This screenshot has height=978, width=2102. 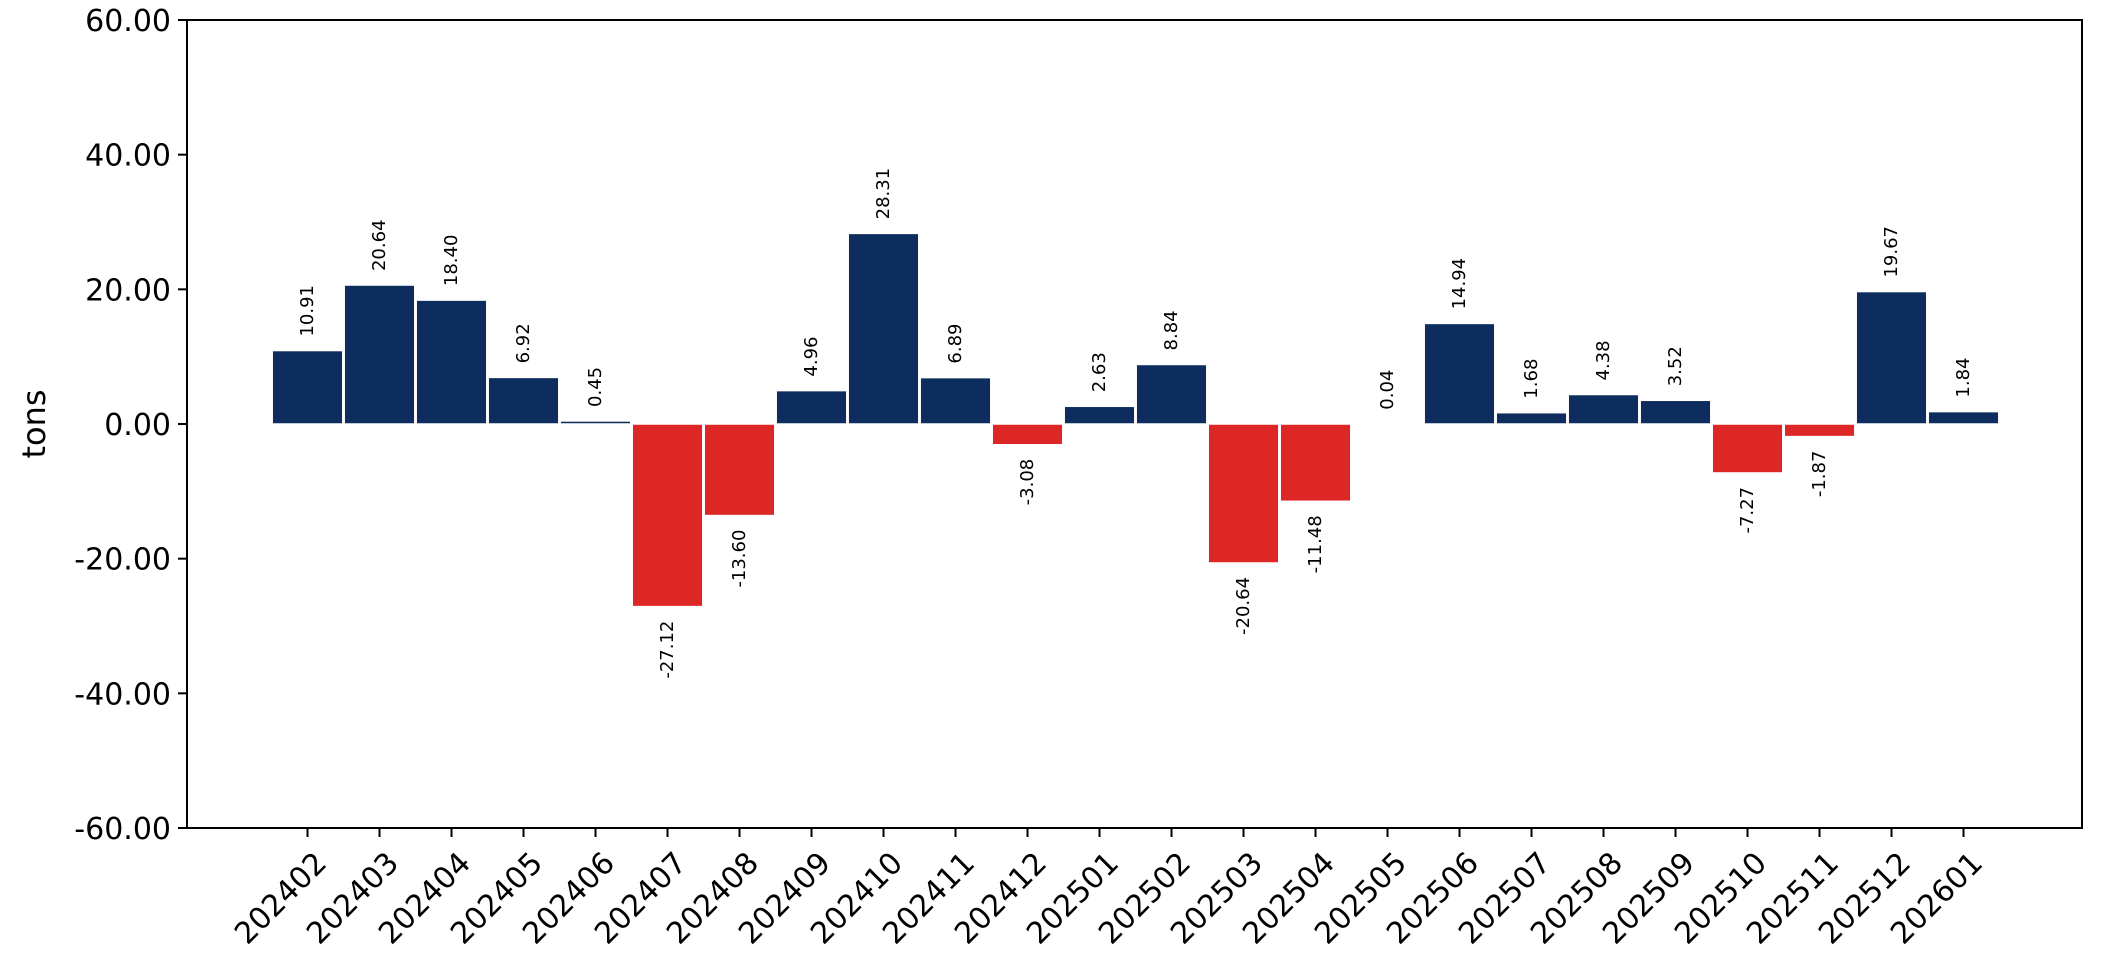 I want to click on data-label: 18.40, so click(x=451, y=261).